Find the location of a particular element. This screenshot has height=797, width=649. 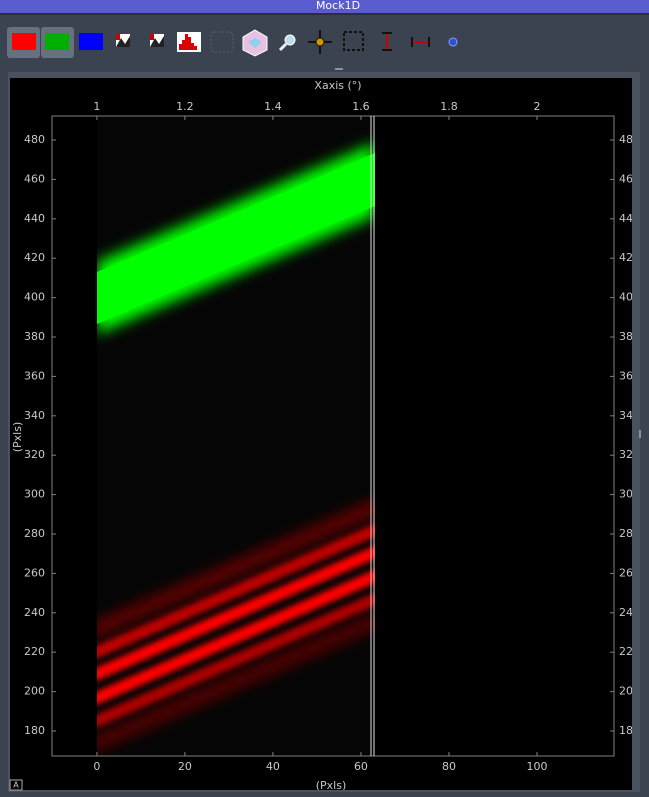

tick-label: 80 is located at coordinates (449, 766).